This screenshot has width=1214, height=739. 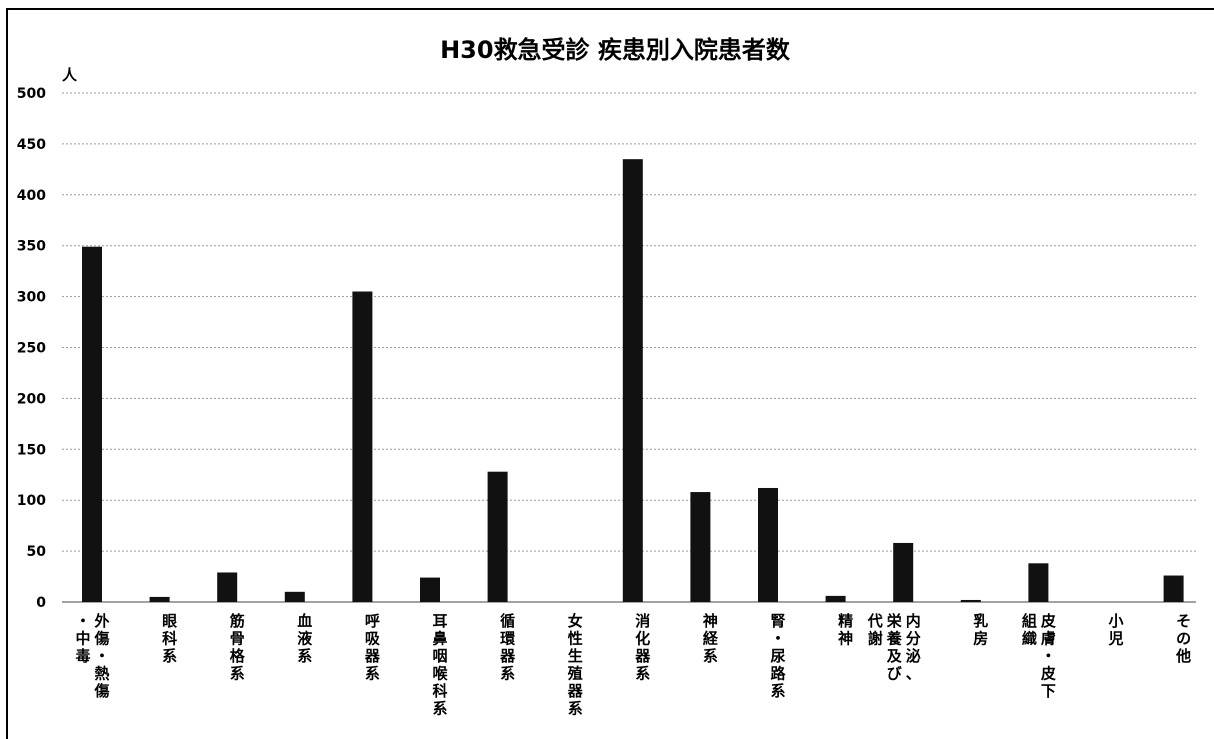 I want to click on x-category-label-char: 房, so click(x=980, y=639).